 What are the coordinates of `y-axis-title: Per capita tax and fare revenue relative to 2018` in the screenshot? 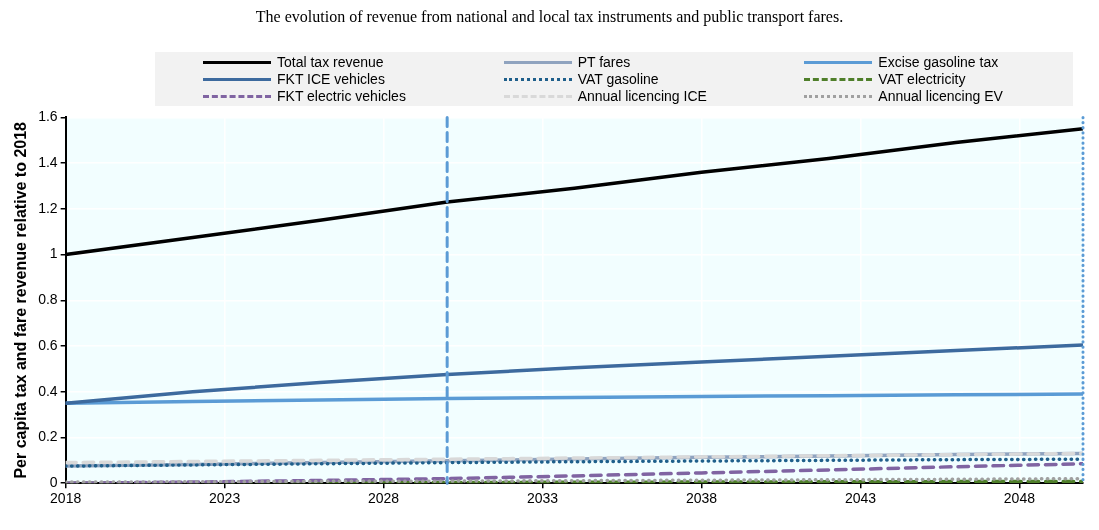 It's located at (21, 300).